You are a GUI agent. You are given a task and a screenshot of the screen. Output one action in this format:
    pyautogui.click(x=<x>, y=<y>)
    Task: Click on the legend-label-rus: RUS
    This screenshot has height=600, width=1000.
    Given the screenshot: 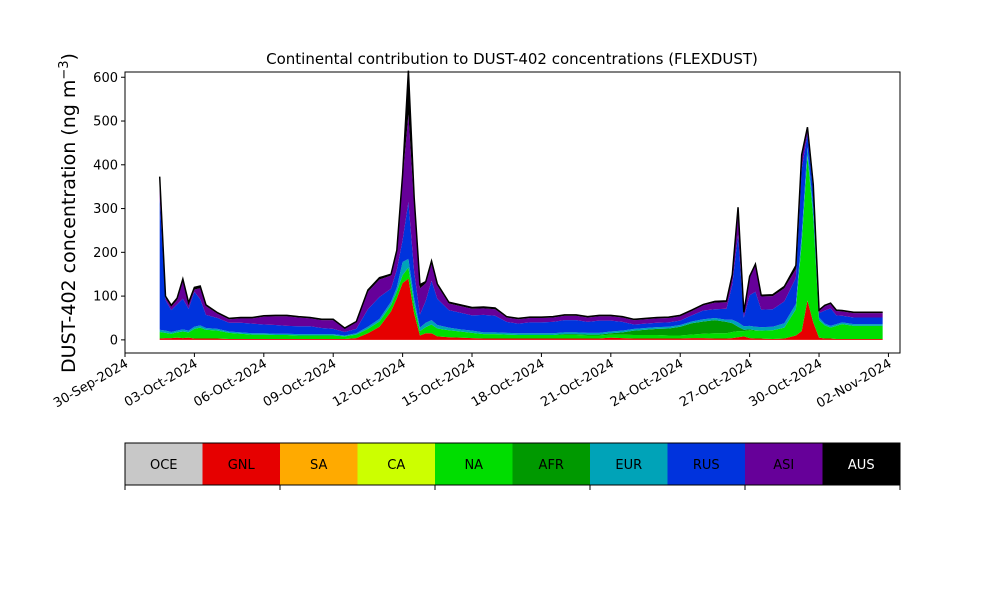 What is the action you would take?
    pyautogui.click(x=706, y=465)
    